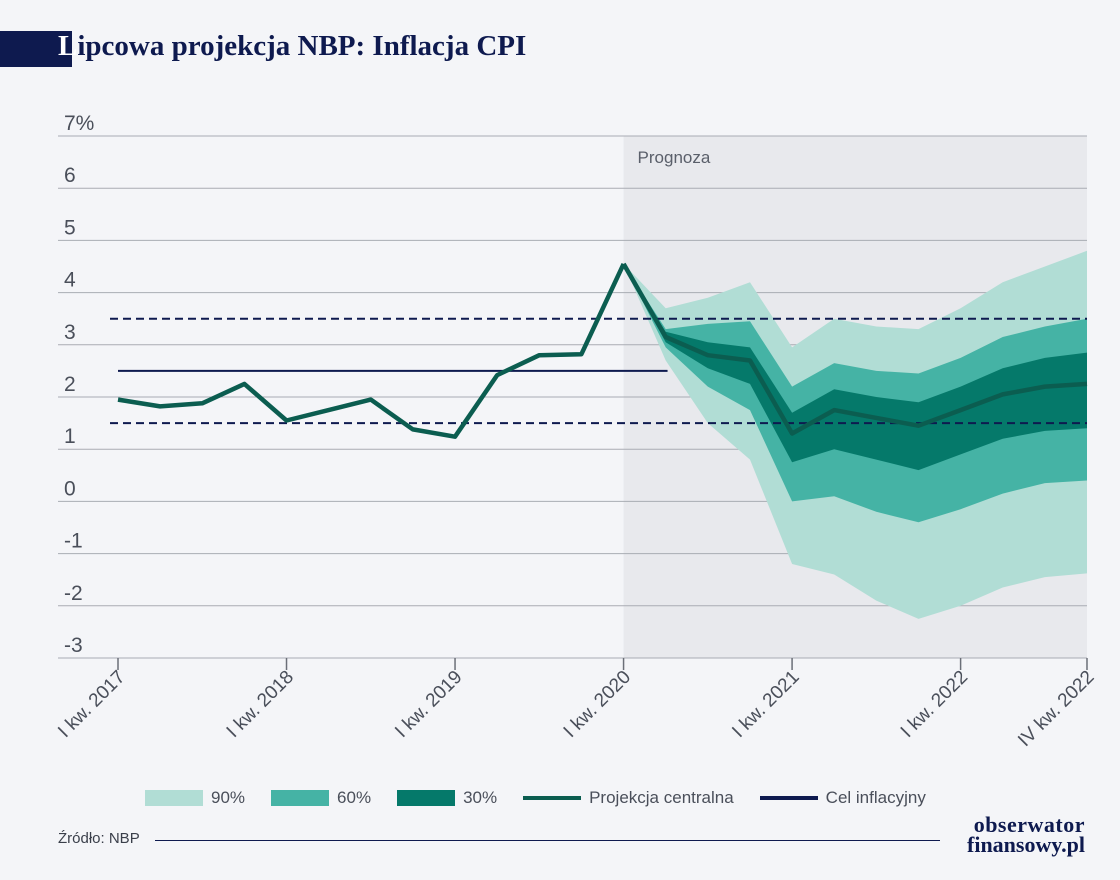 The width and height of the screenshot is (1120, 880). Describe the element at coordinates (79, 123) in the screenshot. I see `y-tick-label: 7%` at that location.